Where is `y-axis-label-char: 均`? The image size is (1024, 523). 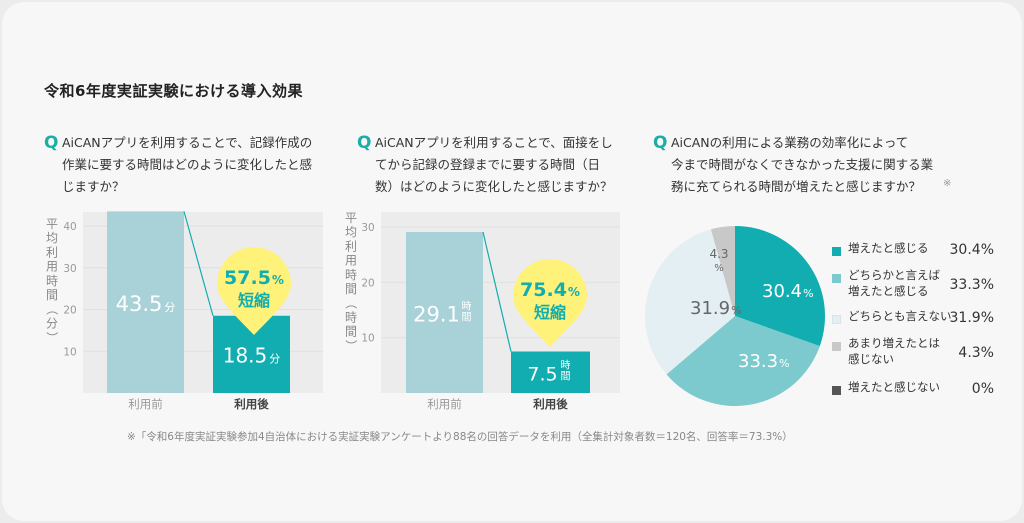
y-axis-label-char: 均 is located at coordinates (52, 238).